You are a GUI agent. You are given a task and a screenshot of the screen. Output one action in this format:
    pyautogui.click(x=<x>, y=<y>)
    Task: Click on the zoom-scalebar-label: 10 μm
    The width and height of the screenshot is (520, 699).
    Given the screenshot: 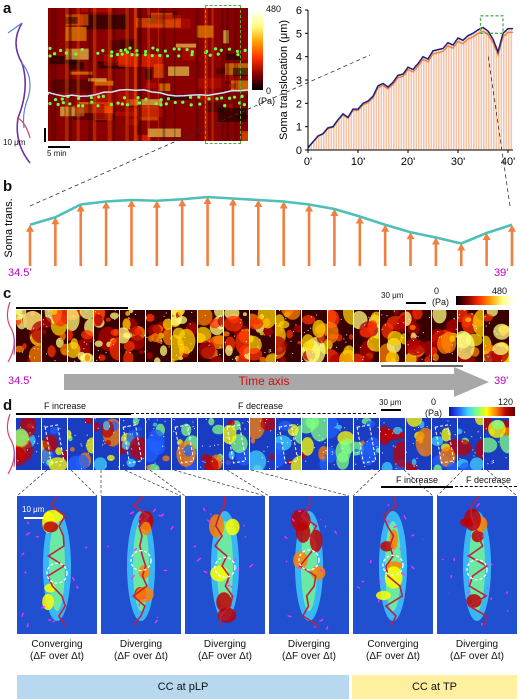 What is the action you would take?
    pyautogui.click(x=33, y=509)
    